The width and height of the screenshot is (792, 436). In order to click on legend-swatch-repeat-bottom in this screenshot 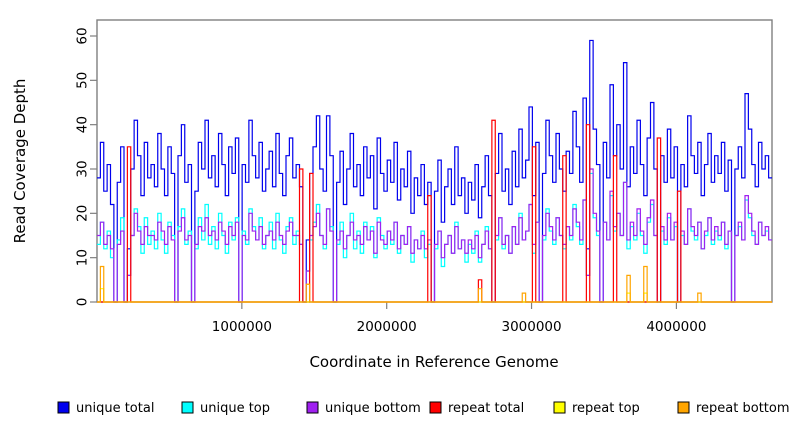, I will do `click(683, 407)`.